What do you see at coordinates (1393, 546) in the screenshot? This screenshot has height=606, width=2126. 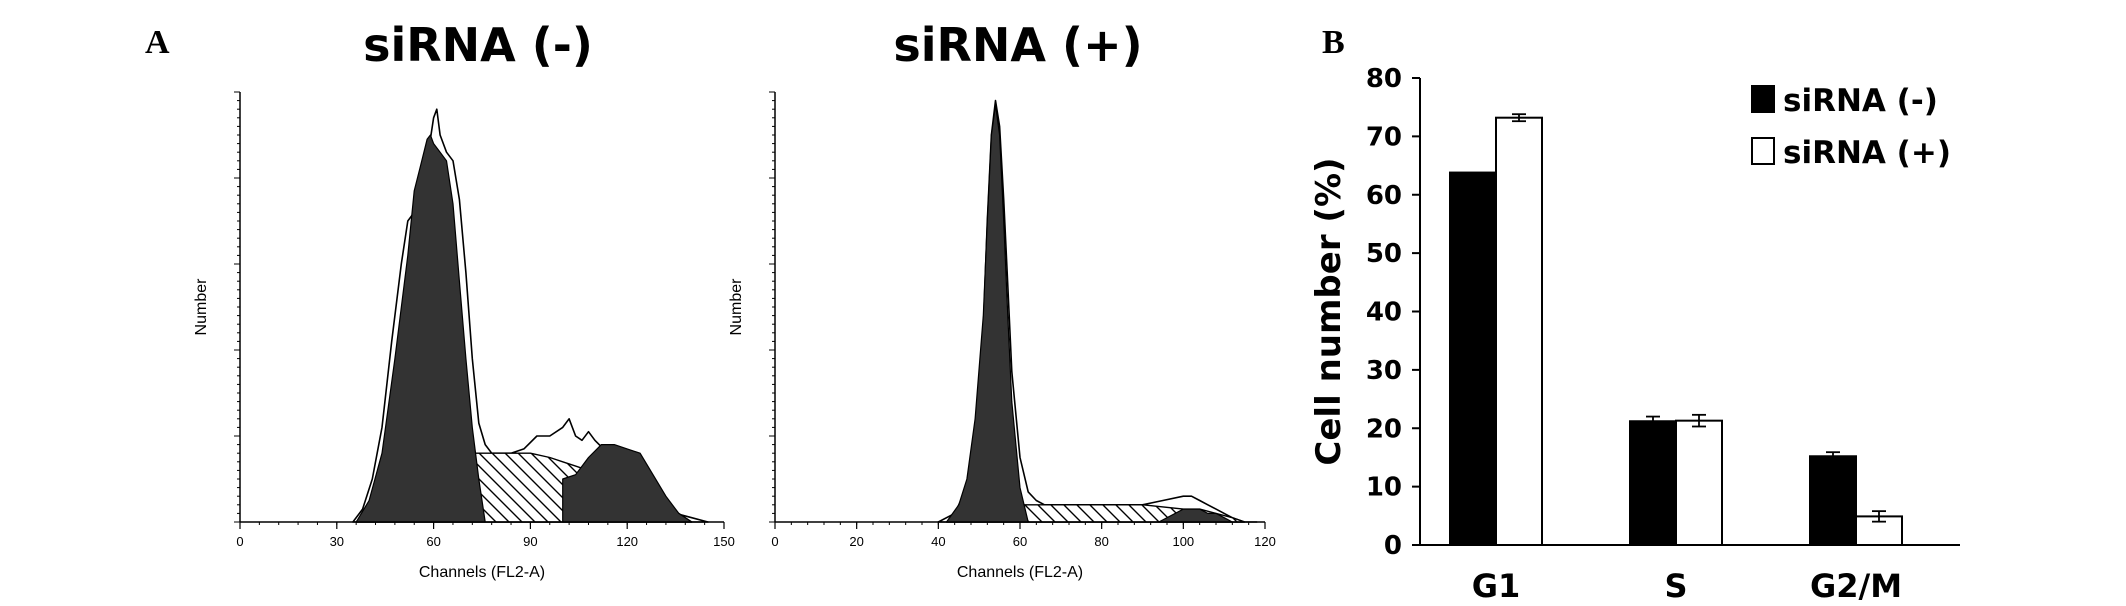 I see `y-tick-label: 0` at bounding box center [1393, 546].